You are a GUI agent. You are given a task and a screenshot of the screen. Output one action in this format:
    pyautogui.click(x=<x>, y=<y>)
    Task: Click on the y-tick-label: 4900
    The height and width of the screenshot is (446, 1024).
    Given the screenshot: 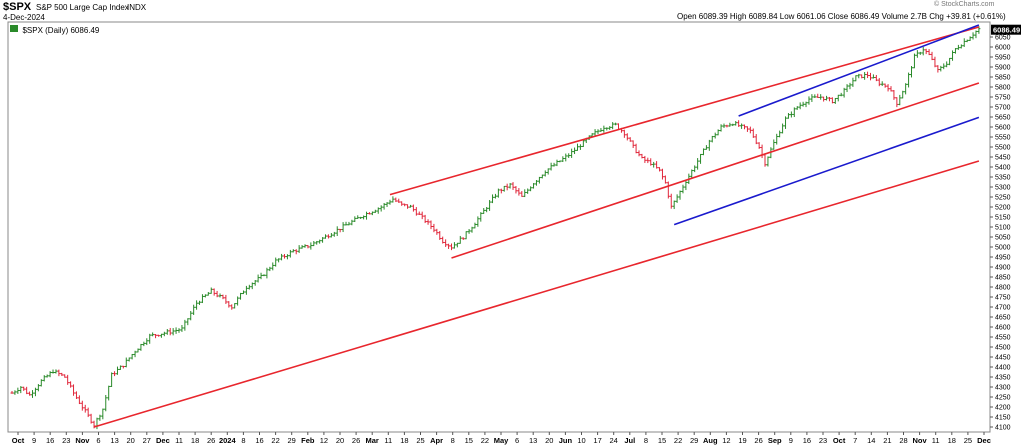 What is the action you would take?
    pyautogui.click(x=1003, y=268)
    